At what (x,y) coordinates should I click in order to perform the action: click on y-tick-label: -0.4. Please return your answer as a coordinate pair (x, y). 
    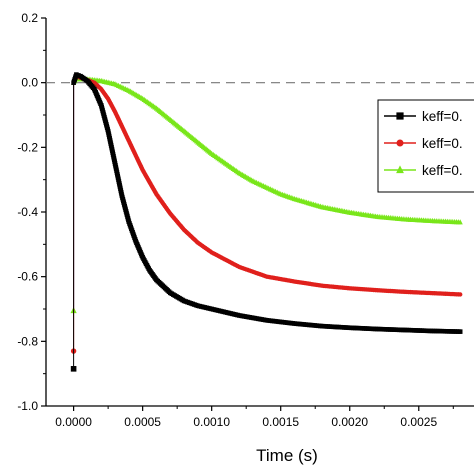
    Looking at the image, I should click on (27, 212).